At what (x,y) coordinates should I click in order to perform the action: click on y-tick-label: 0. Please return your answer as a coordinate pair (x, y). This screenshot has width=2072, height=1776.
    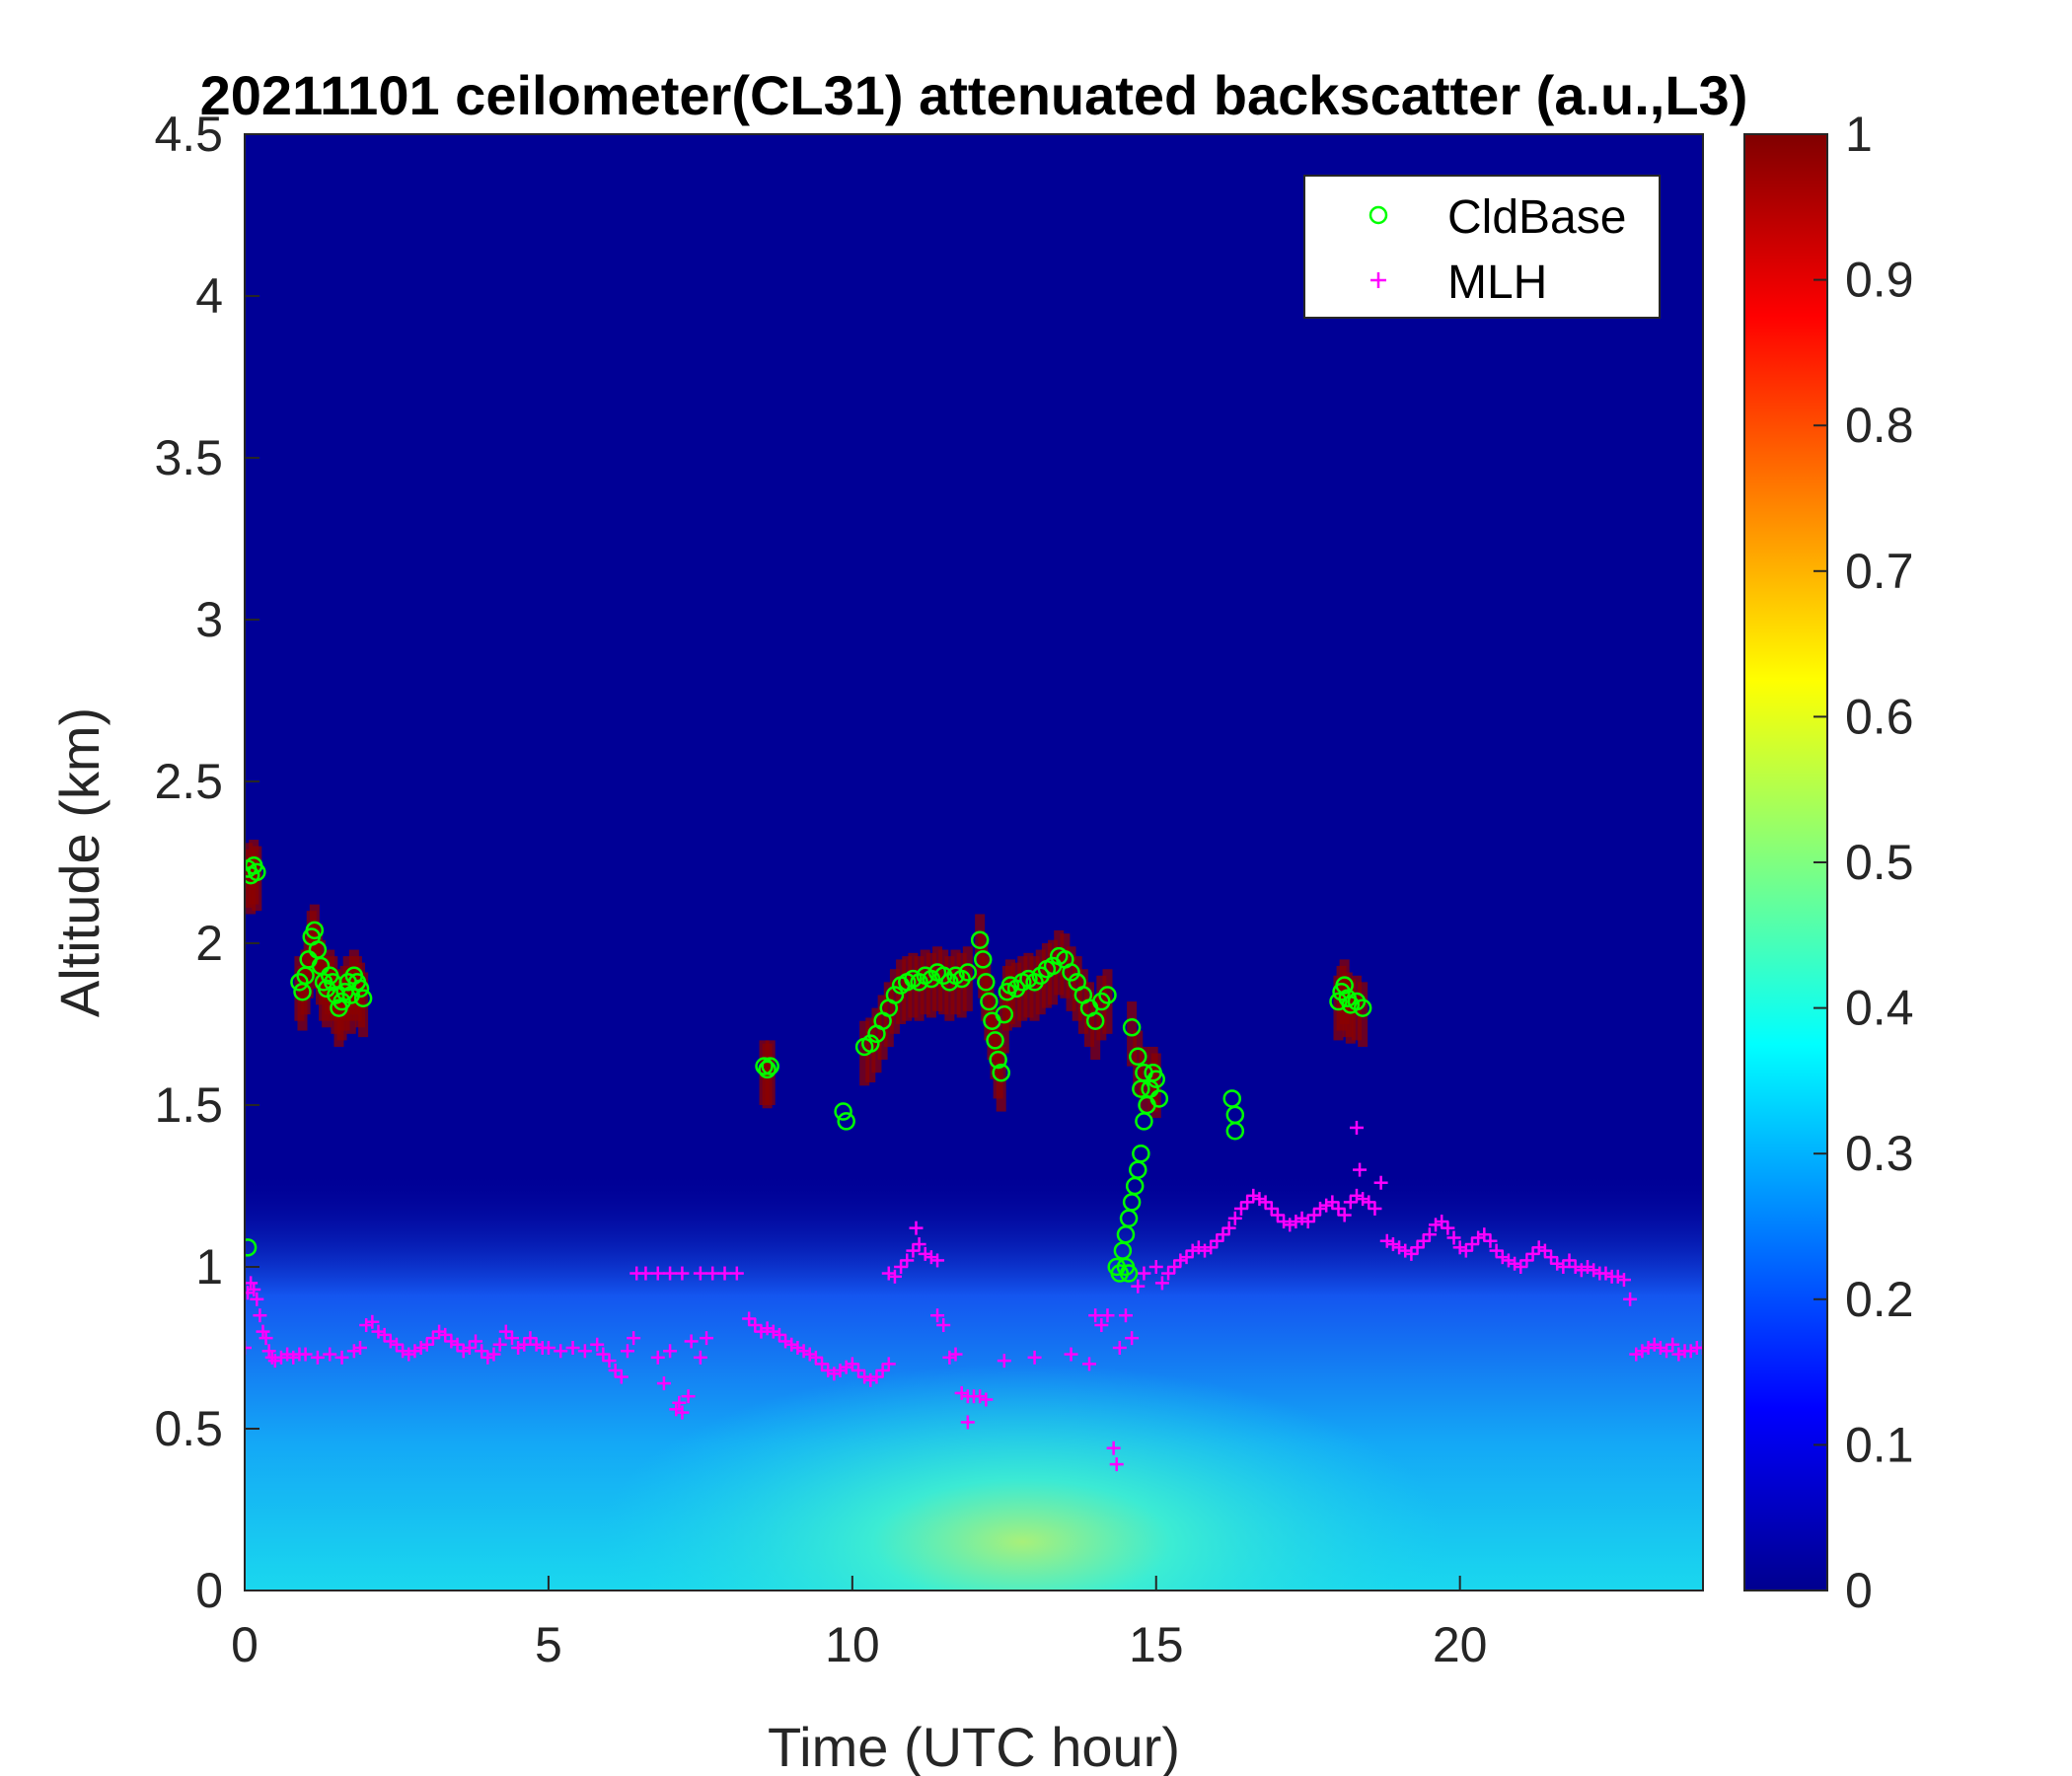
    Looking at the image, I should click on (209, 1591).